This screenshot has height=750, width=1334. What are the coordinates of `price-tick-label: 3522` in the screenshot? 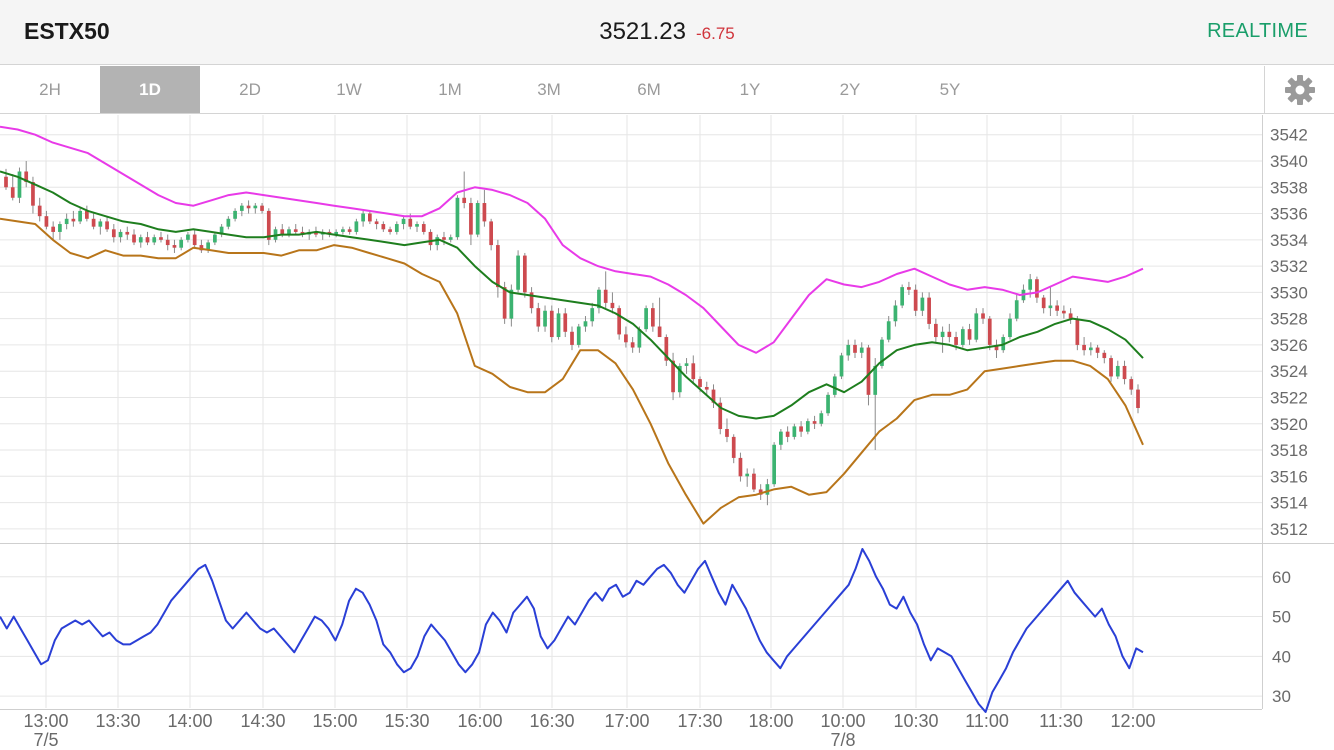 It's located at (1289, 397).